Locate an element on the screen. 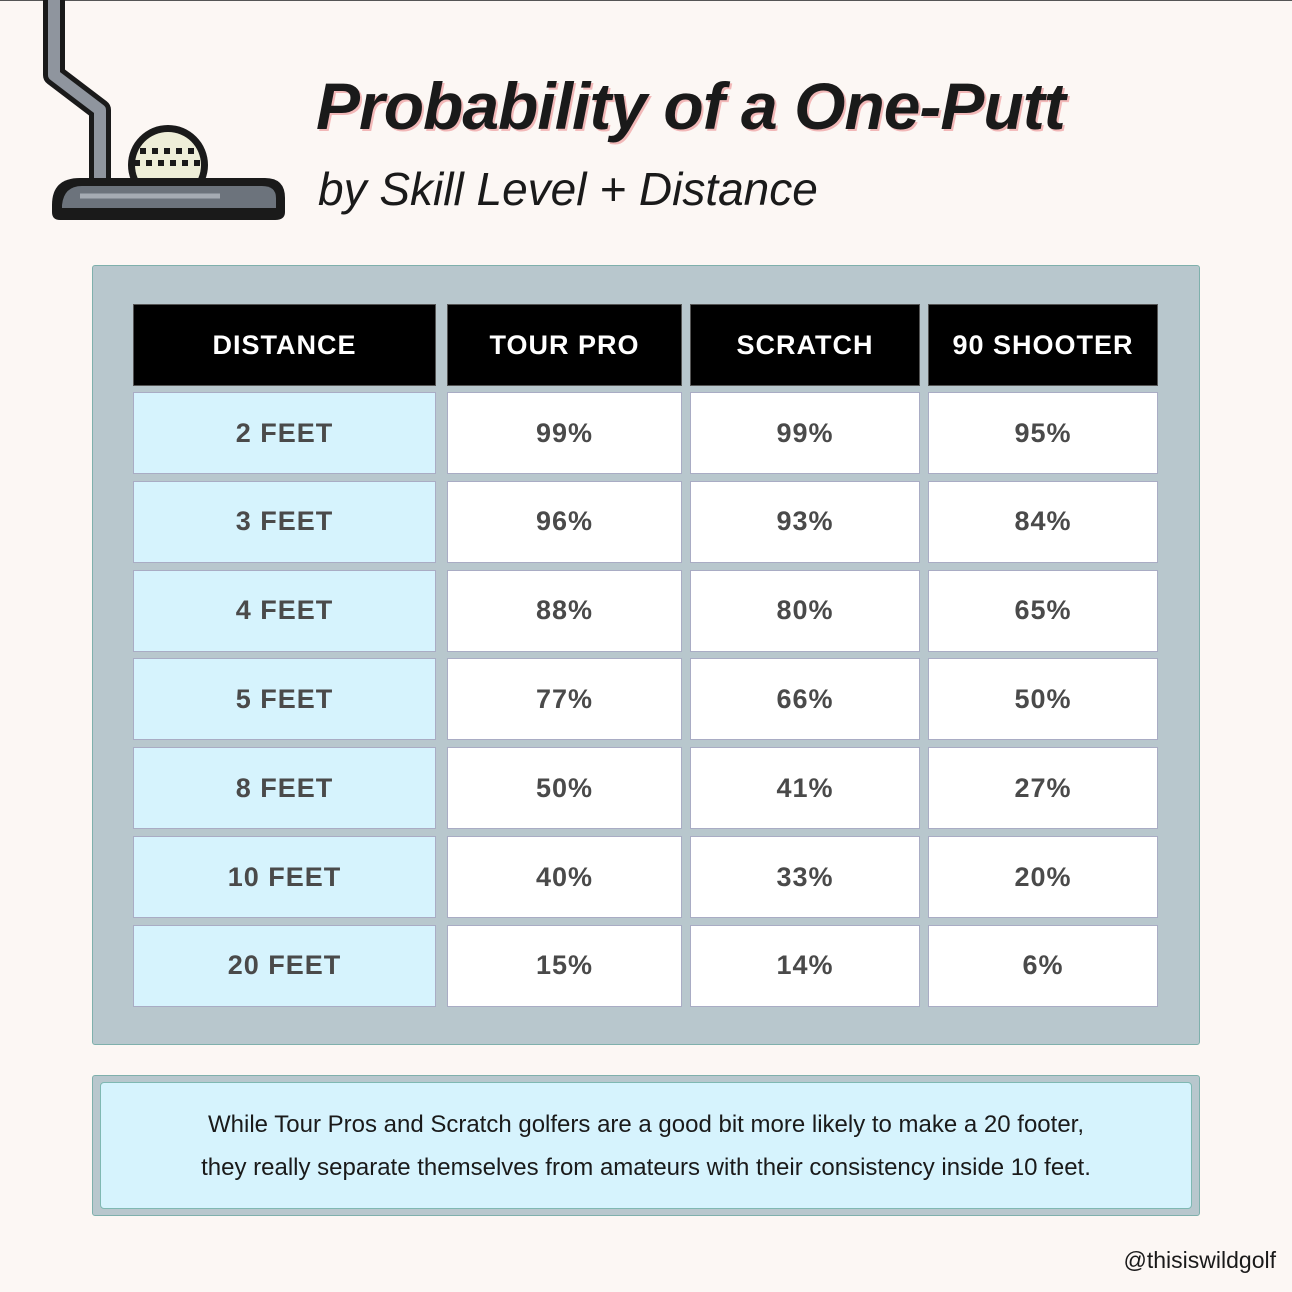 This screenshot has height=1292, width=1292. row-label: 5 FEET is located at coordinates (284, 699).